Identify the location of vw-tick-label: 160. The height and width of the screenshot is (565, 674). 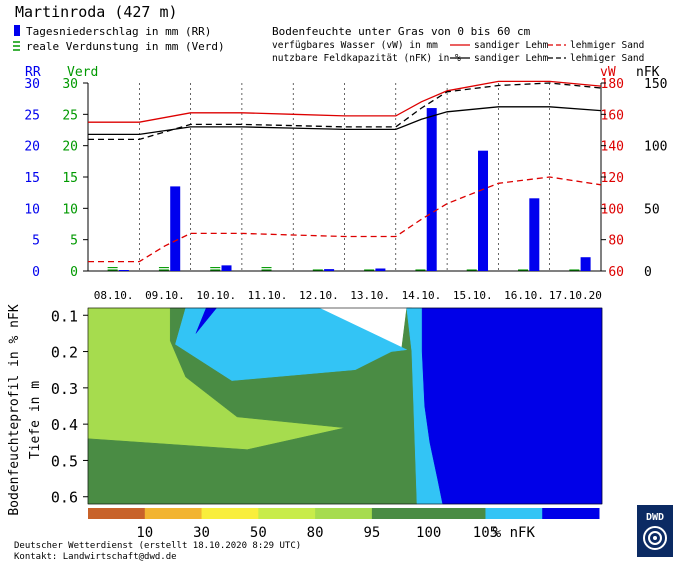
(612, 115).